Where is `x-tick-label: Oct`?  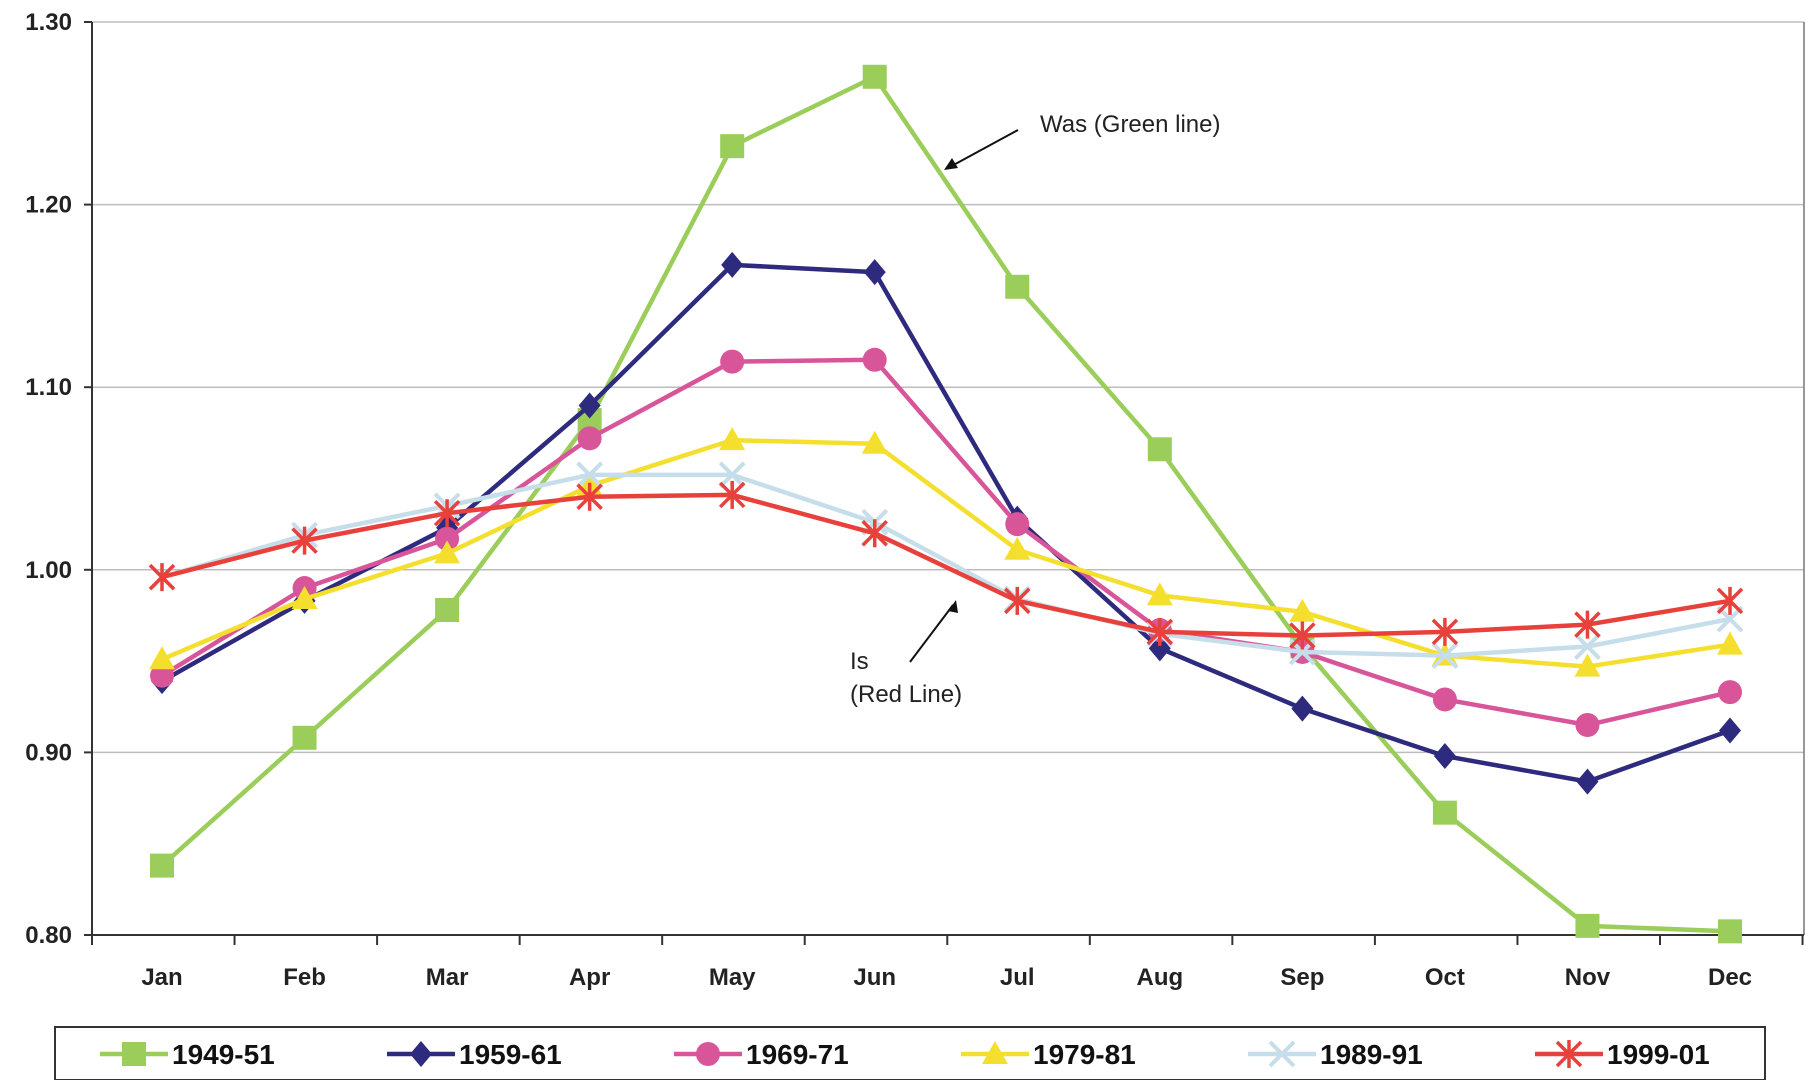
x-tick-label: Oct is located at coordinates (1445, 977).